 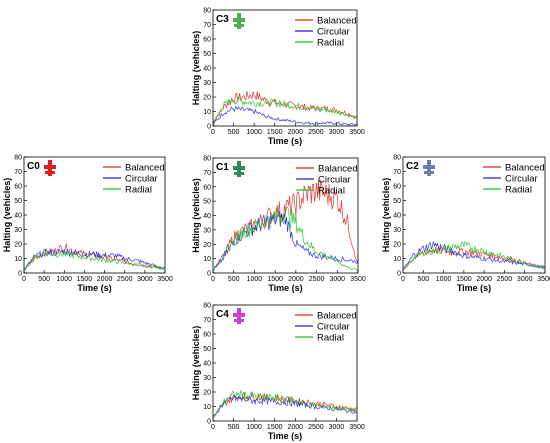 I want to click on panel-tag: C4, so click(x=222, y=314).